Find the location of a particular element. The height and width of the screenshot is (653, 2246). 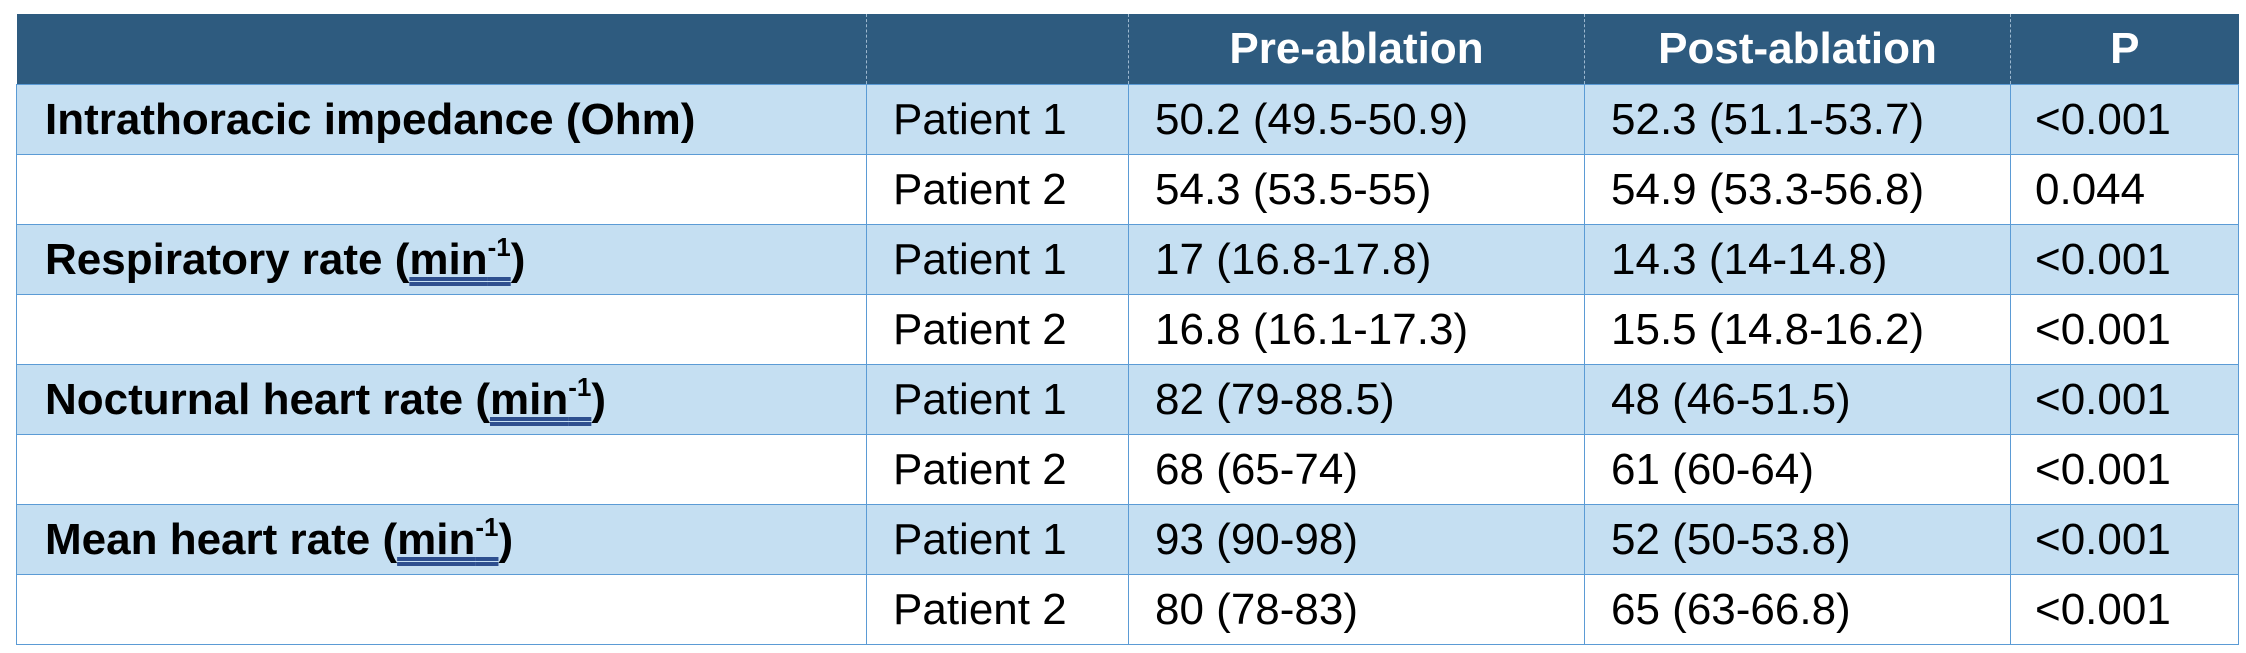

post-ablation-cell: 48 (46-51.5) is located at coordinates (1797, 399).